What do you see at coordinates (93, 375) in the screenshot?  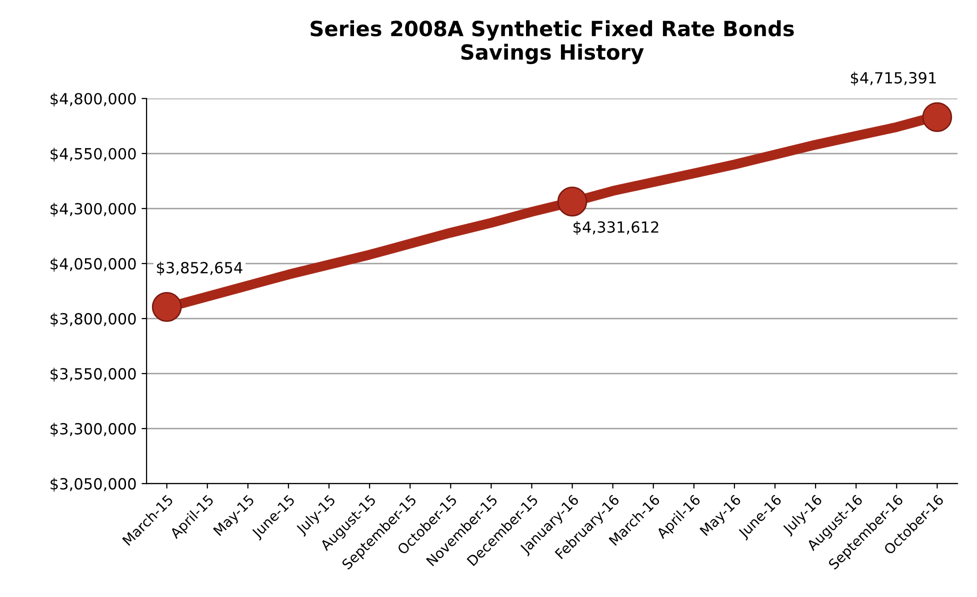 I see `y-tick-label: $3,550,000` at bounding box center [93, 375].